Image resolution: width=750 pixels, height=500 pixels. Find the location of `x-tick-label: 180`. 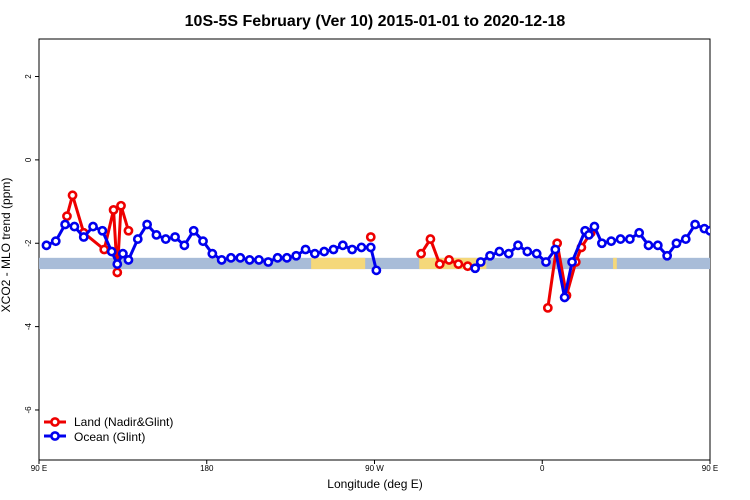

x-tick-label: 180 is located at coordinates (207, 468).